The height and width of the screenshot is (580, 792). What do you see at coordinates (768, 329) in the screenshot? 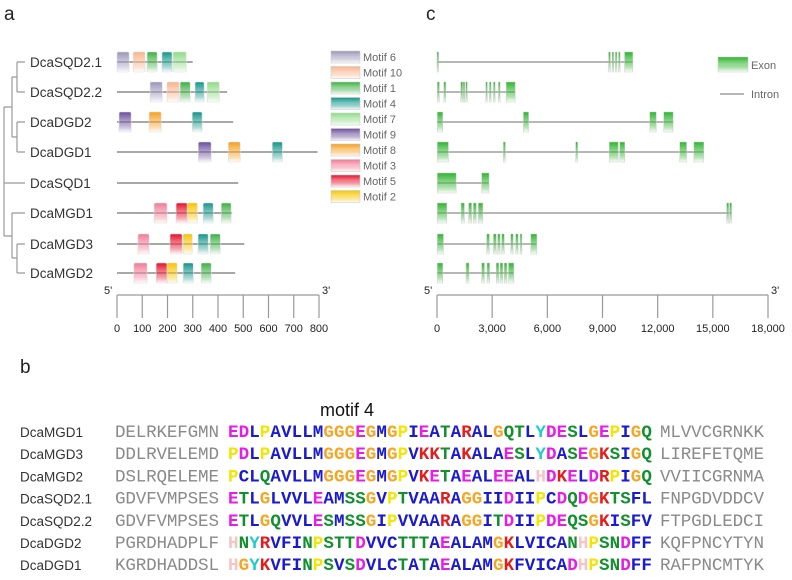
I see `axis-tick-label: 18,000` at bounding box center [768, 329].